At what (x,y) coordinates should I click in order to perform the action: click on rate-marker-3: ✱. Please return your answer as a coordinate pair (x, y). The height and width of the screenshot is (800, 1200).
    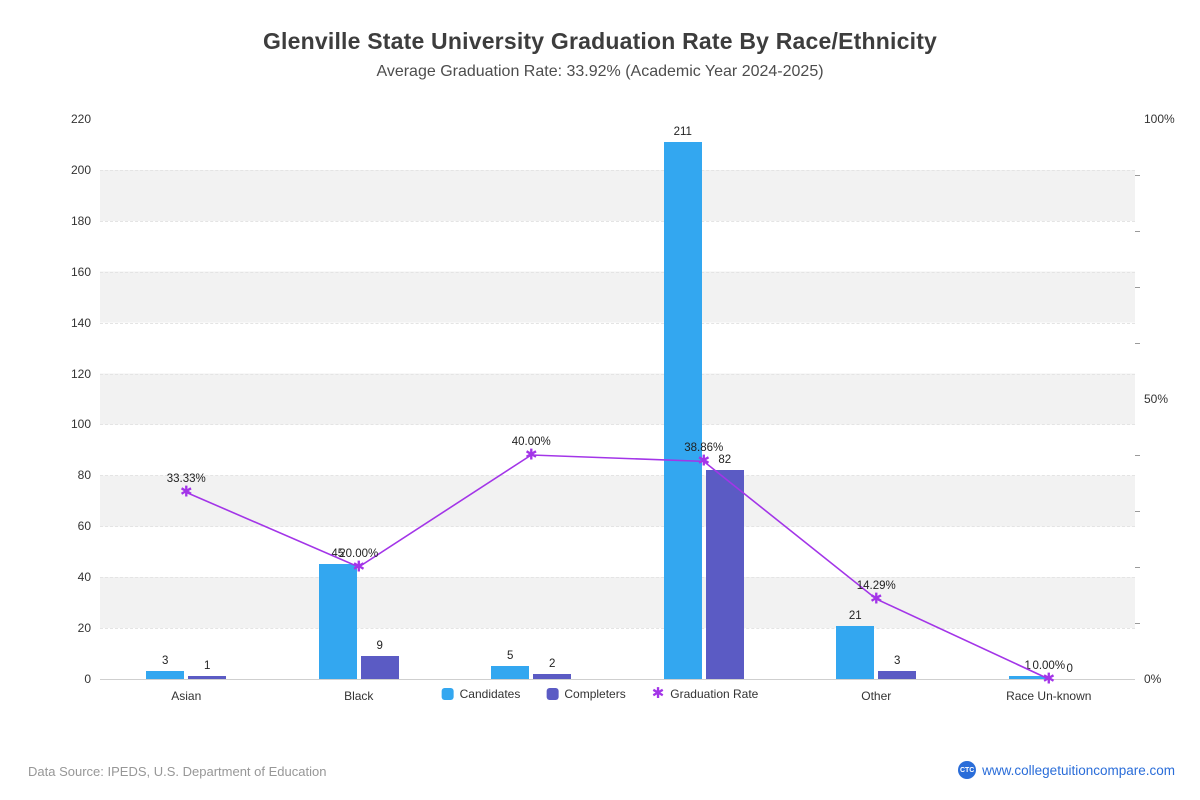
    Looking at the image, I should click on (704, 461).